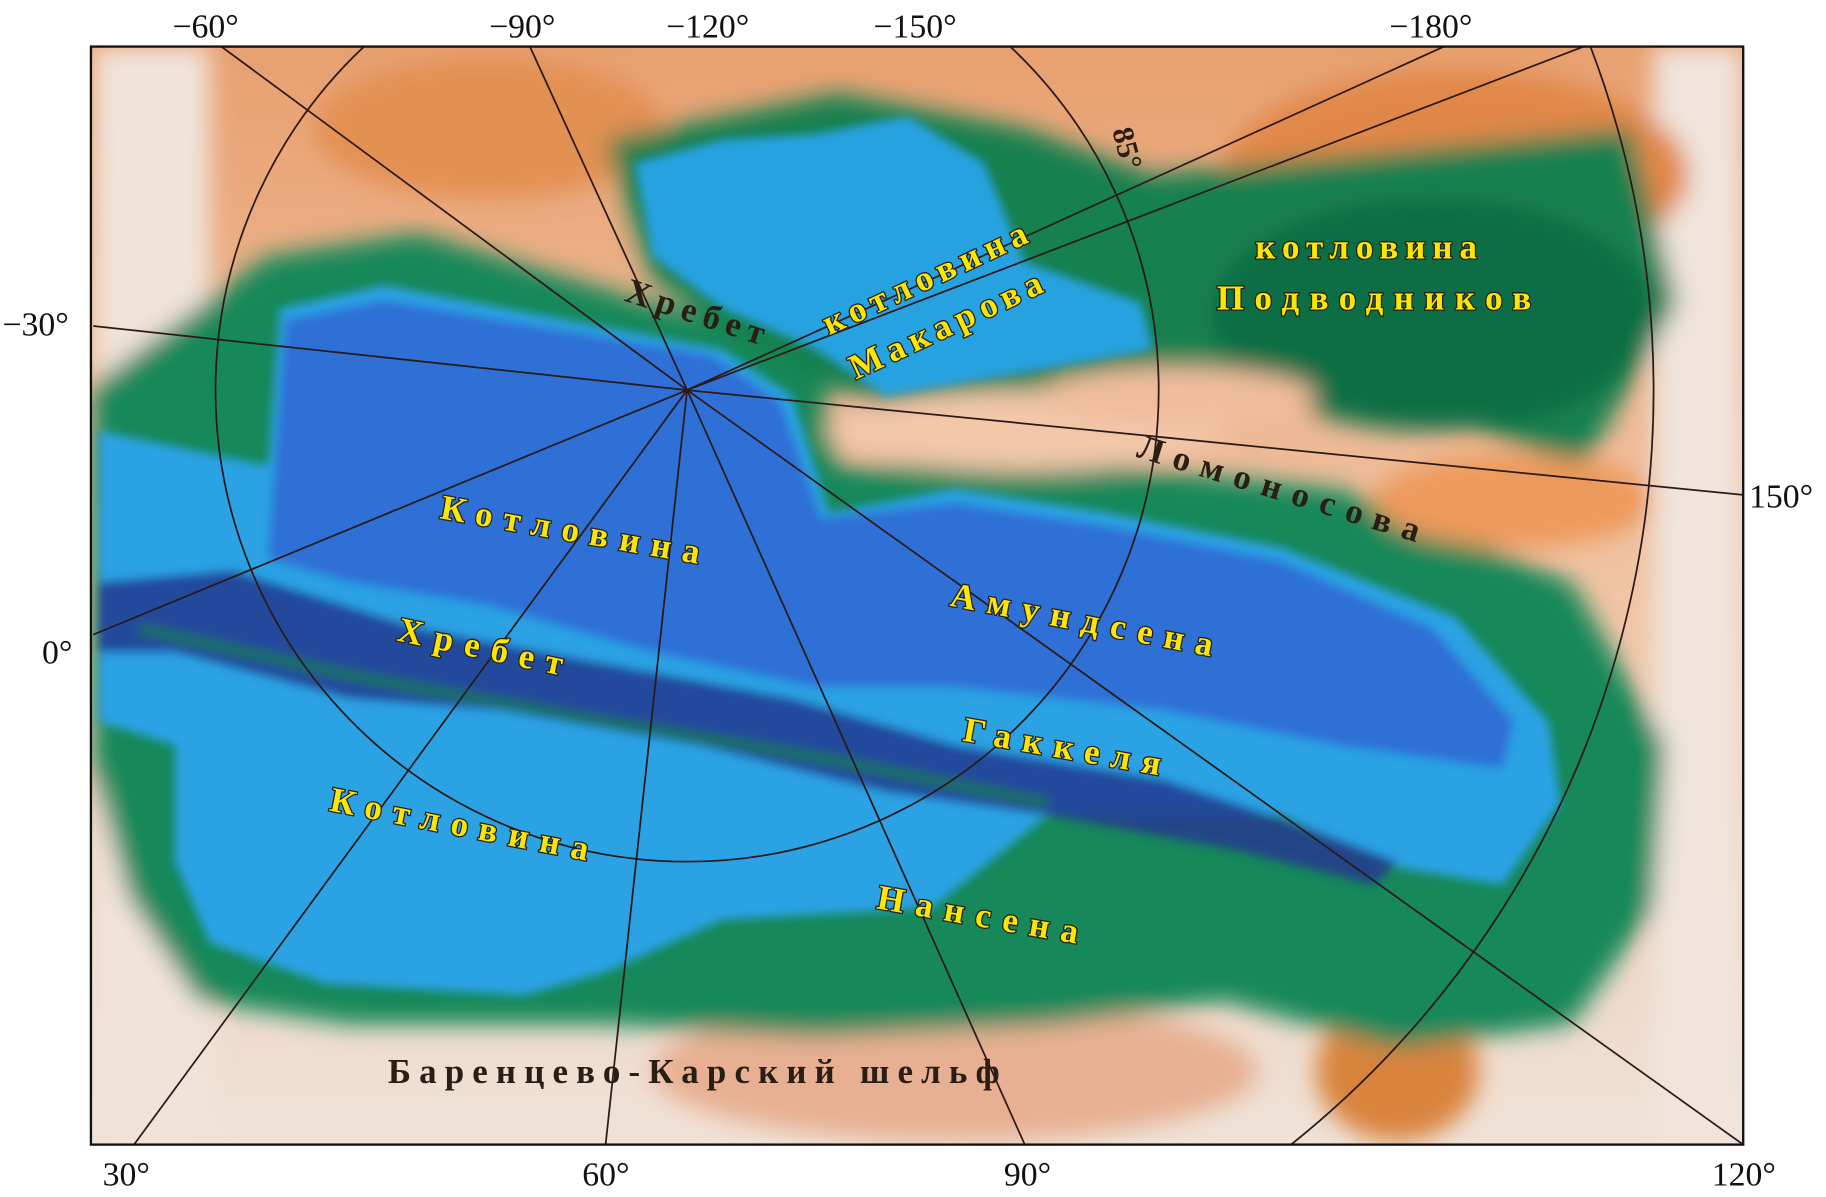 The width and height of the screenshot is (1826, 1197). I want to click on label-podvodnikov-1: котловина, so click(1369, 246).